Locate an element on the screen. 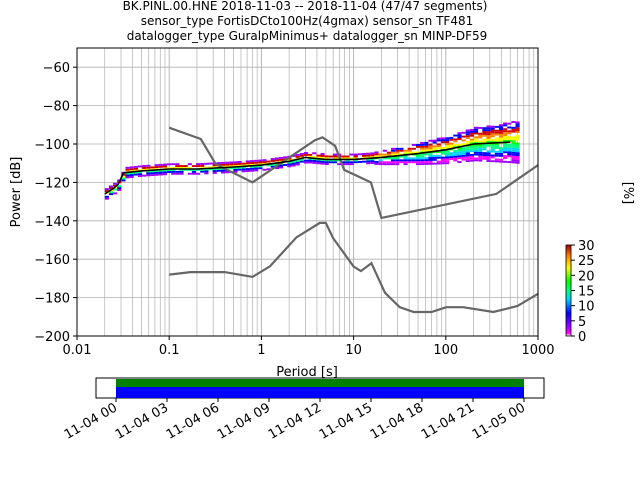 The height and width of the screenshot is (480, 640). coverage-tick-label: 11-04 12 is located at coordinates (295, 421).